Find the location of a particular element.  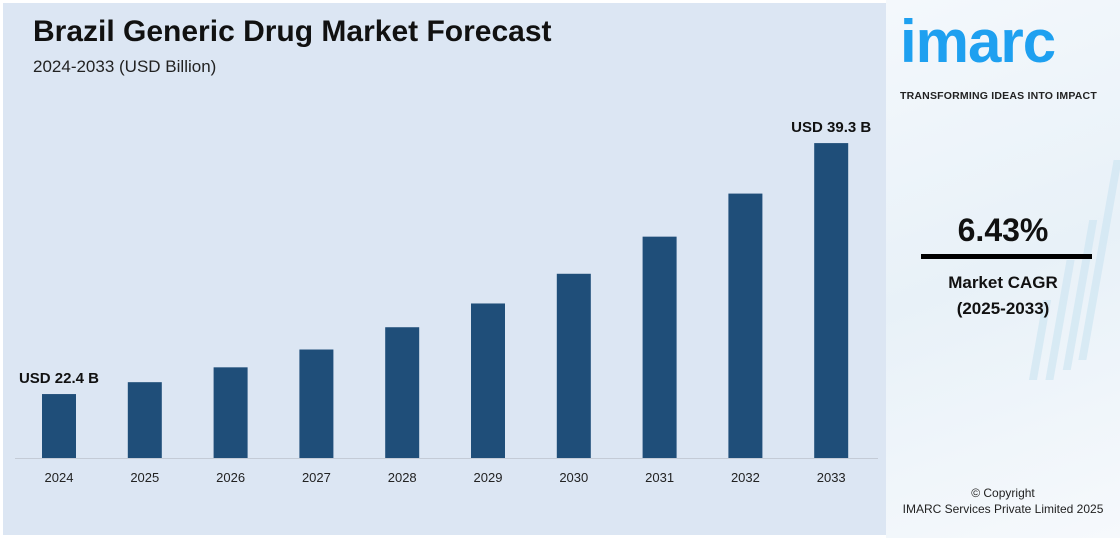

chart-title: Brazil Generic Drug Market Forecast is located at coordinates (292, 31).